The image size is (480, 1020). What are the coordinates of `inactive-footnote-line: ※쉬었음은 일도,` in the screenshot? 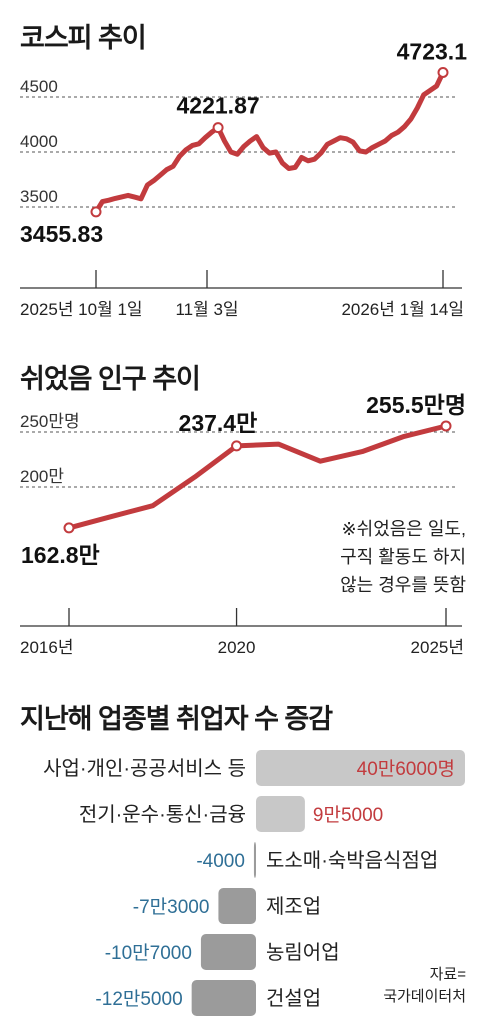 It's located at (404, 529).